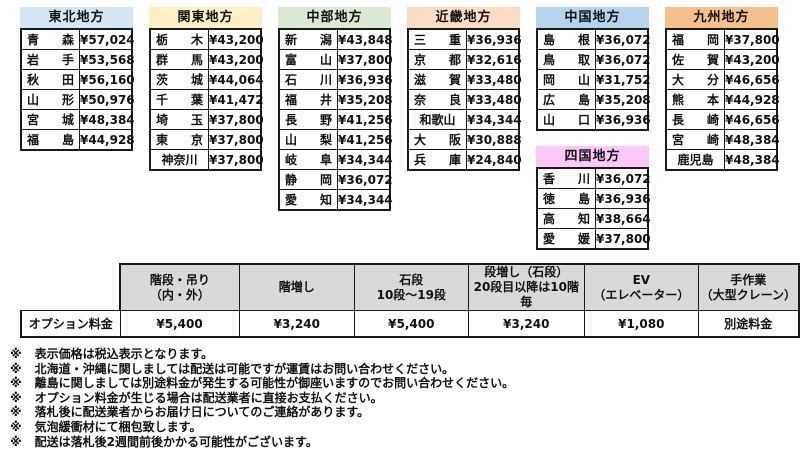  I want to click on price-value: ¥34,344, so click(365, 159).